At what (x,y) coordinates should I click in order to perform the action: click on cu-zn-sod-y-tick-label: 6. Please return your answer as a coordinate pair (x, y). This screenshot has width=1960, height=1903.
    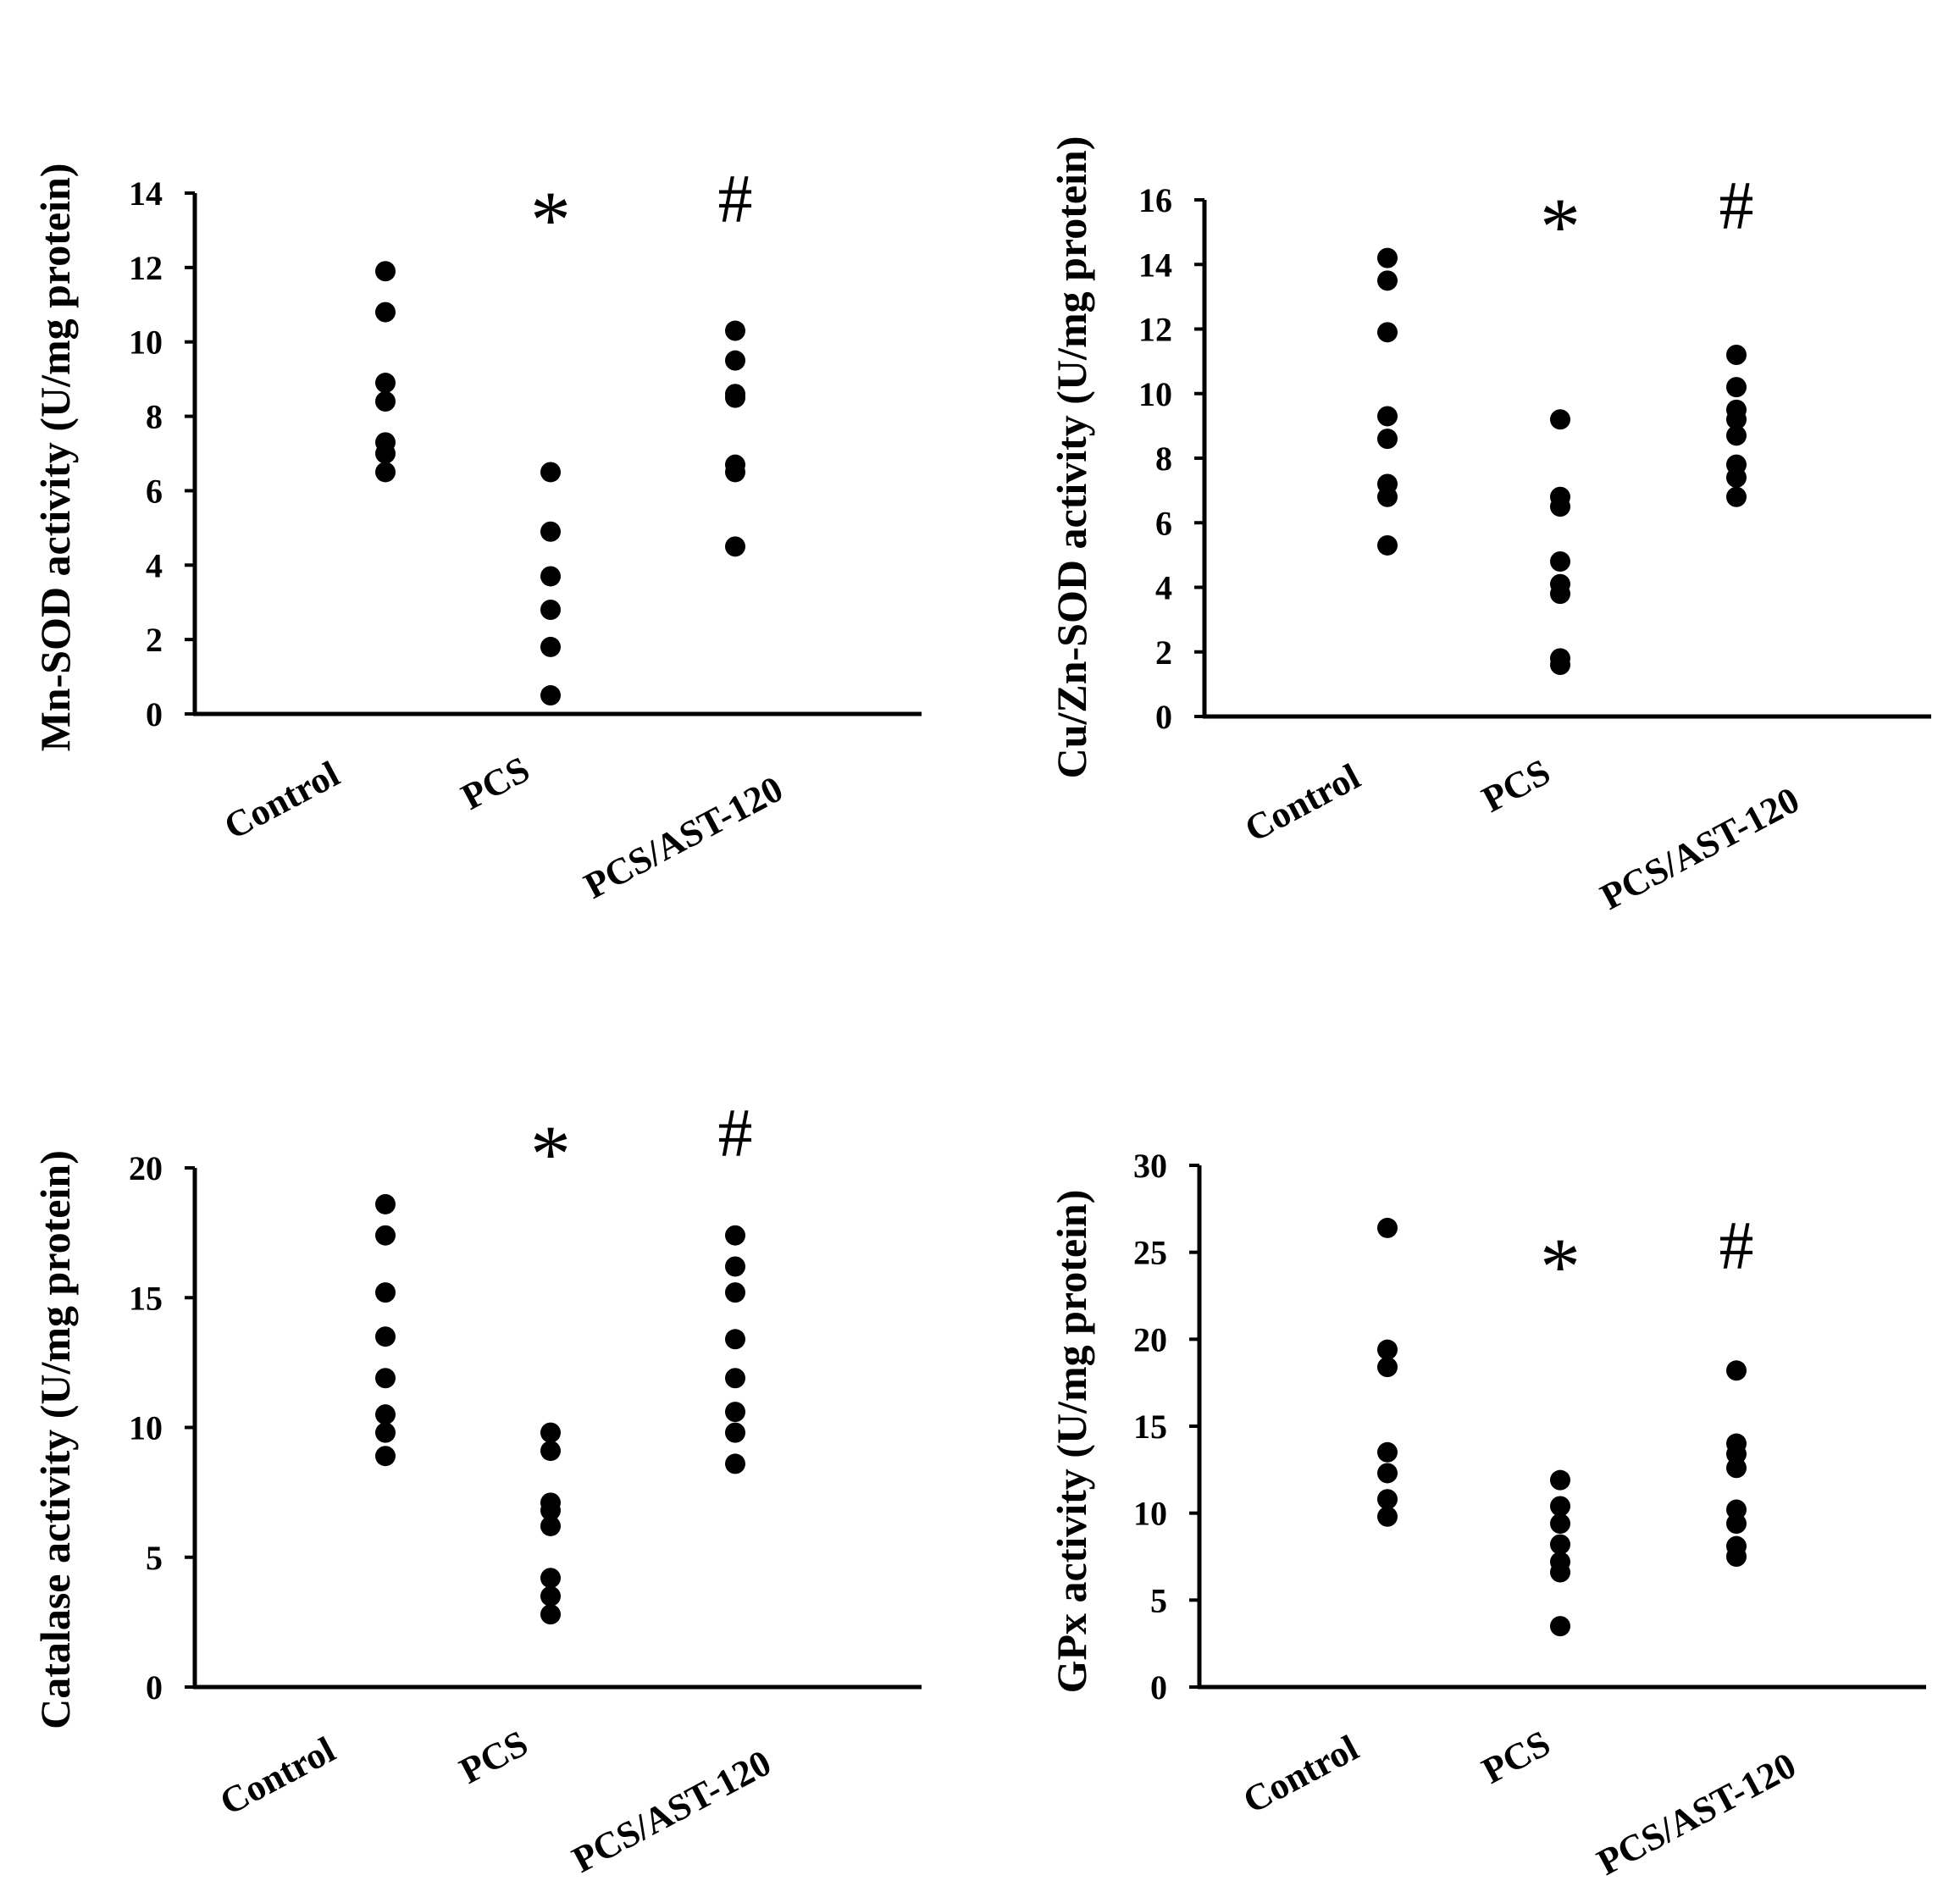
    Looking at the image, I should click on (1163, 523).